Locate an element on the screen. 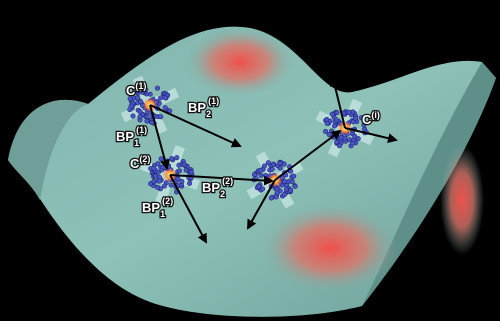  label-base: C is located at coordinates (367, 119).